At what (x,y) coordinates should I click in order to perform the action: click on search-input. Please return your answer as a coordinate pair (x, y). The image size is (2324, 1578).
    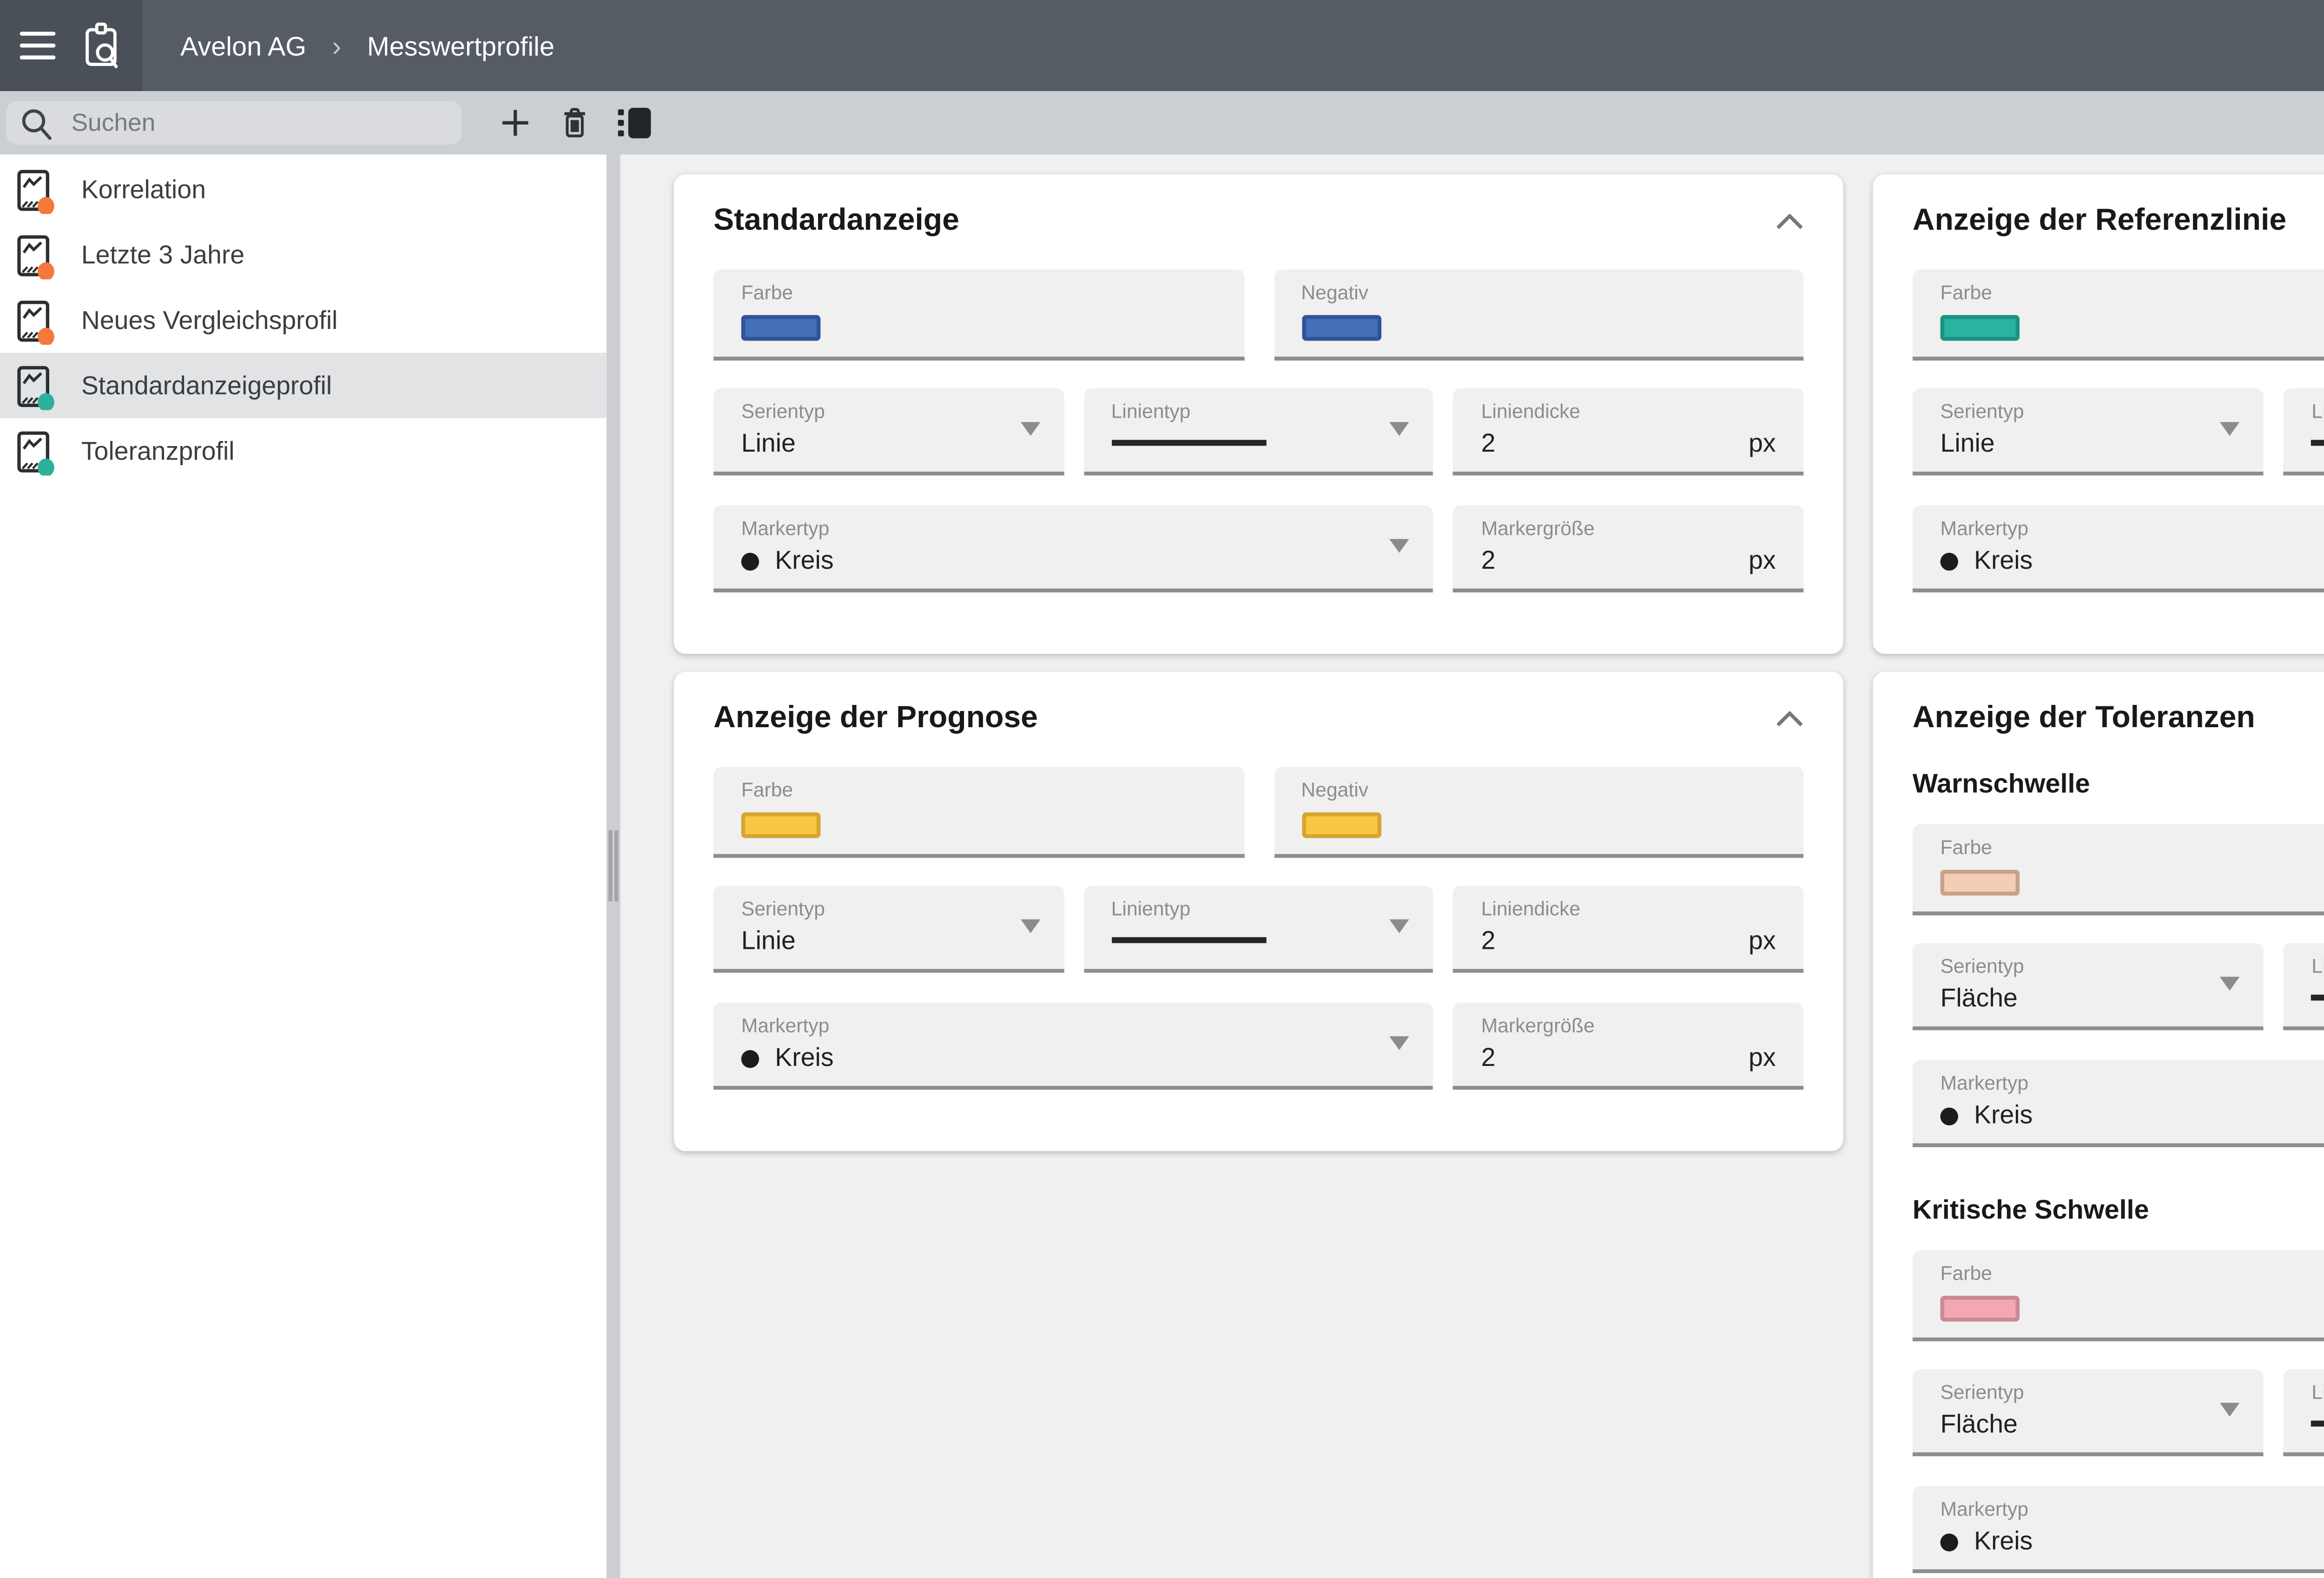
    Looking at the image, I should click on (245, 123).